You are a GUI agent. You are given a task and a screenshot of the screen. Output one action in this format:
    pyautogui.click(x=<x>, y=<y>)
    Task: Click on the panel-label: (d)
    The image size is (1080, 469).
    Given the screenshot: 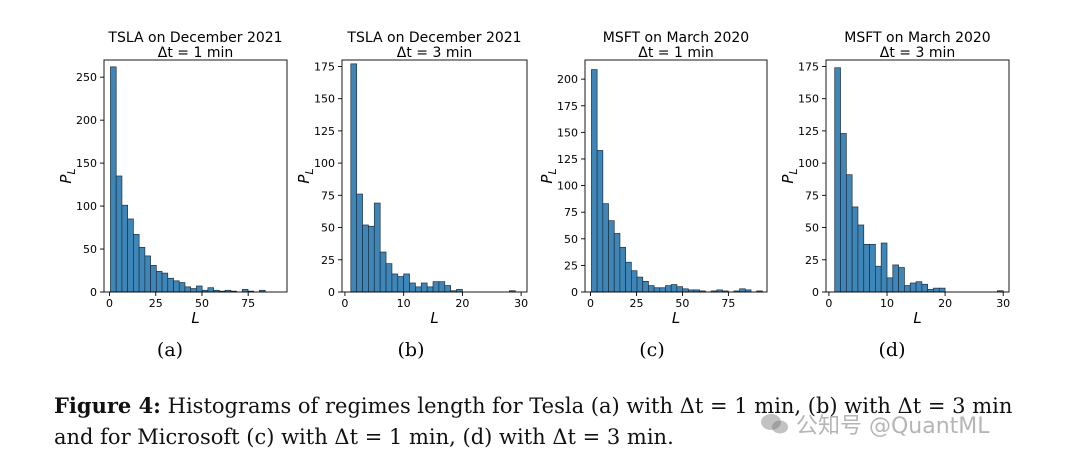 What is the action you would take?
    pyautogui.click(x=892, y=350)
    